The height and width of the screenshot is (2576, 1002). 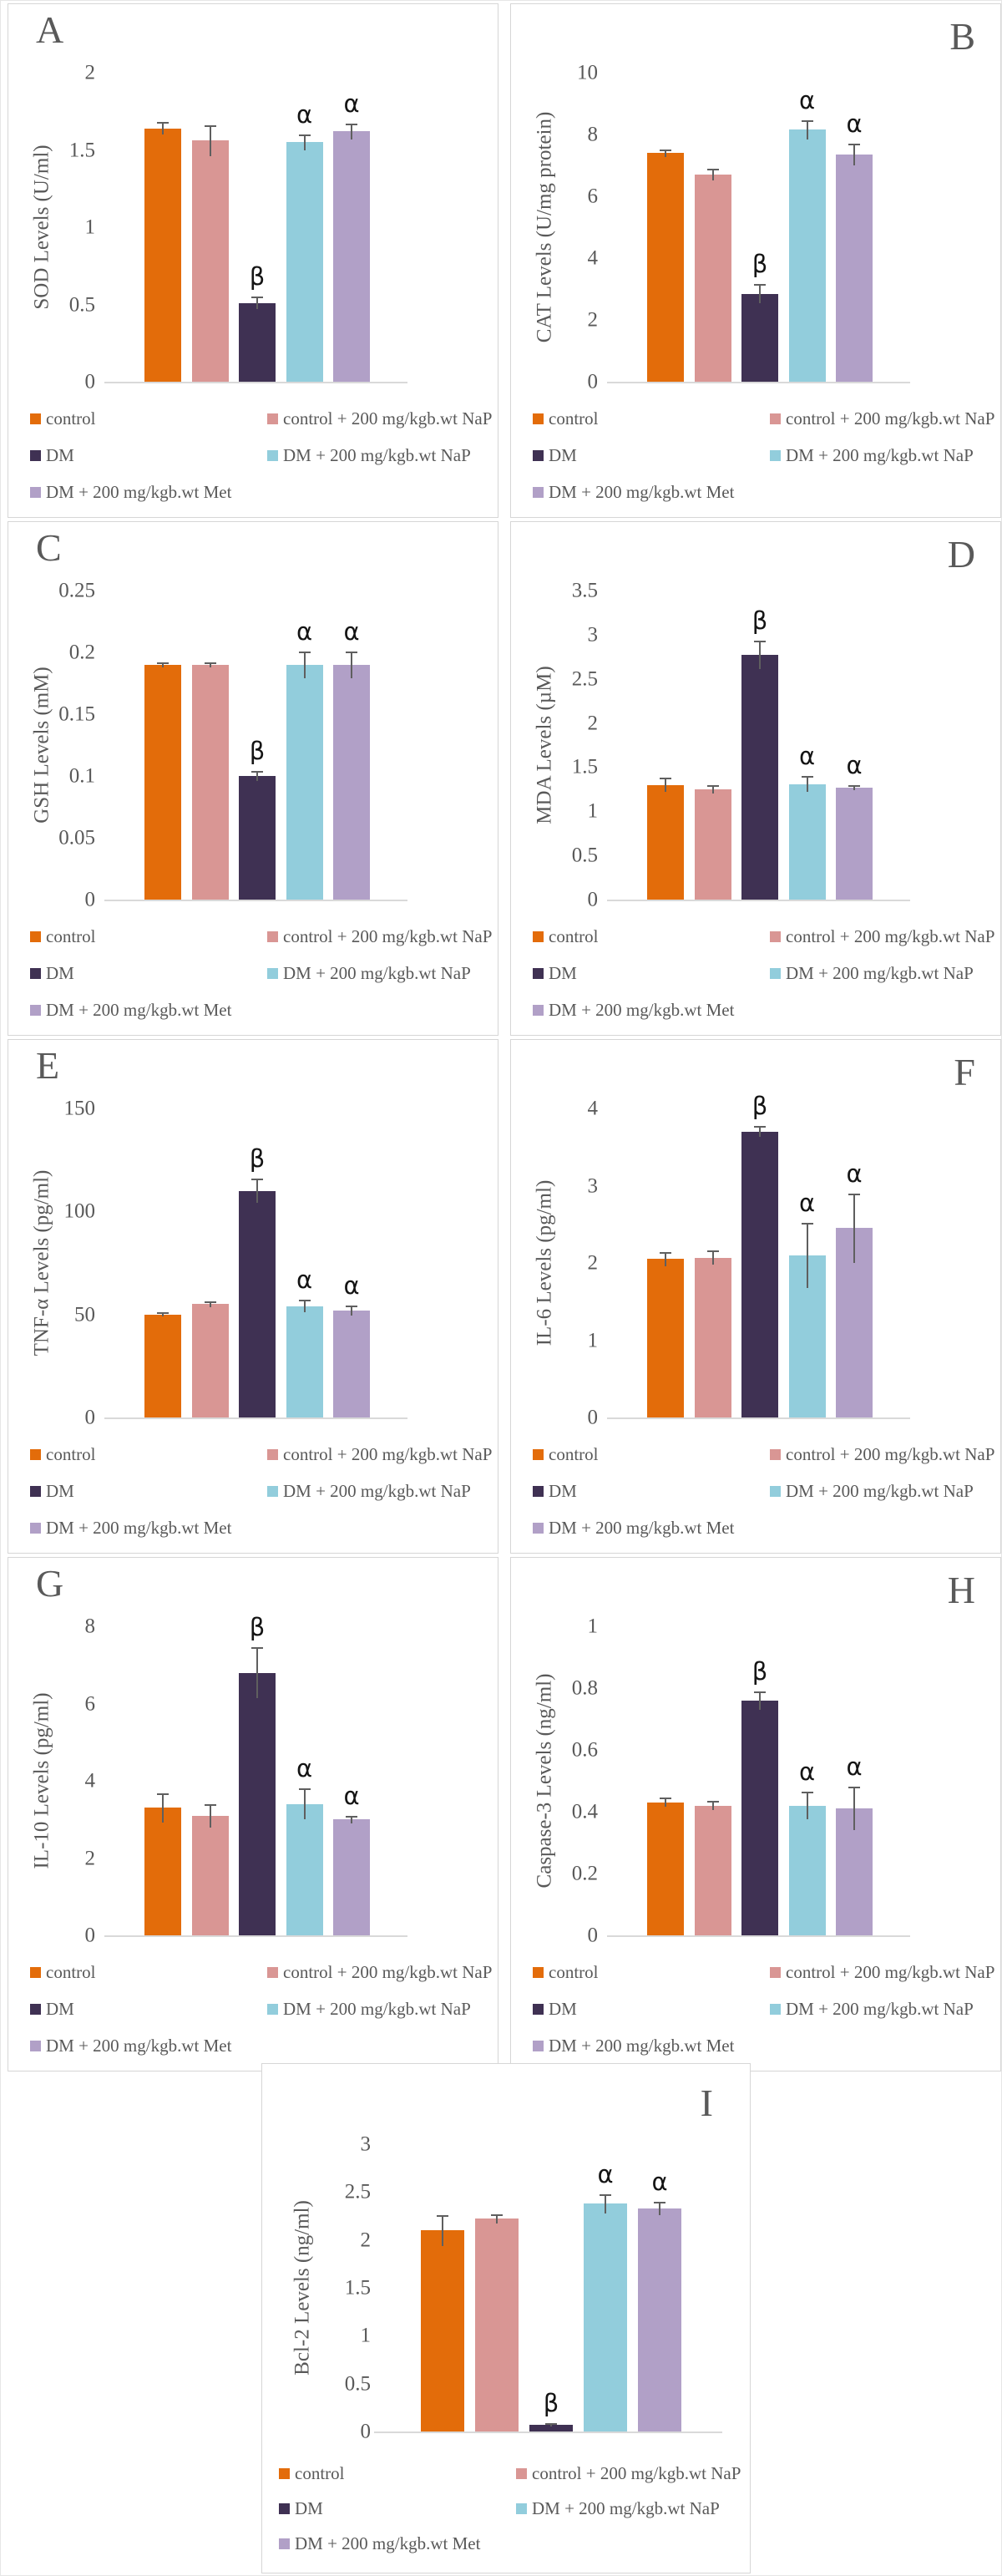 I want to click on y-tick-label: 0.6, so click(x=584, y=1750).